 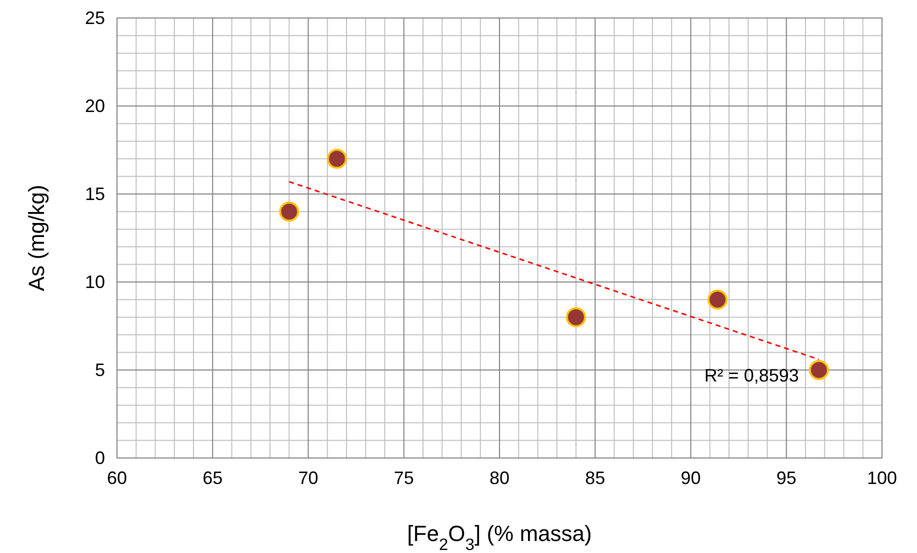 What do you see at coordinates (36, 238) in the screenshot?
I see `y-axis-title: As (mg/kg)` at bounding box center [36, 238].